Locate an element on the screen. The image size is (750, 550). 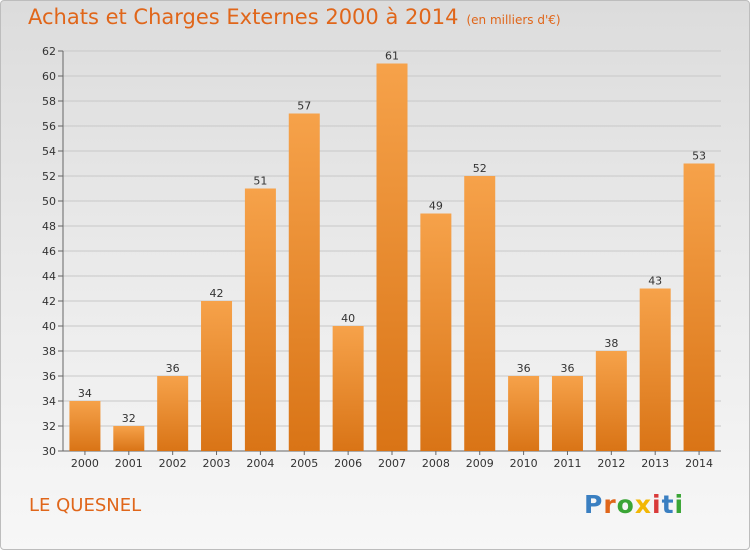
data-label: 61 is located at coordinates (392, 56).